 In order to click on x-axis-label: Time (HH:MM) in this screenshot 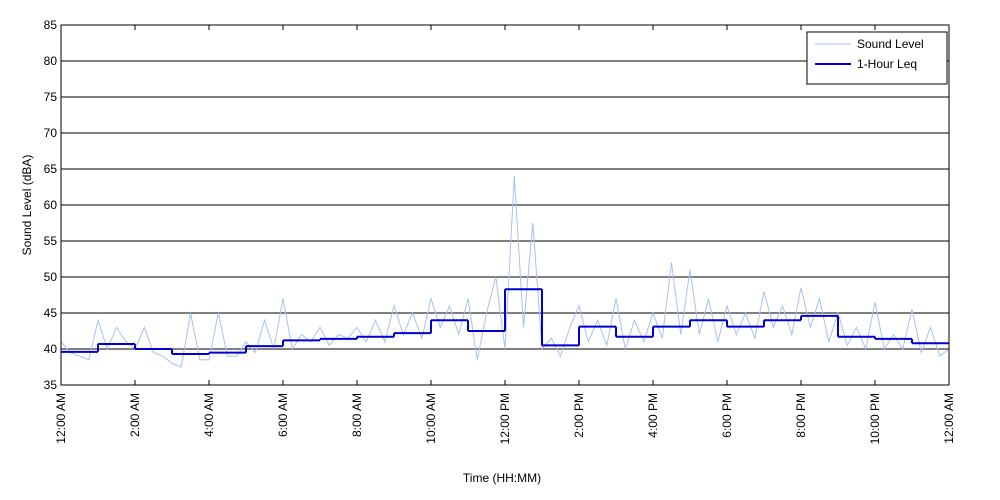, I will do `click(502, 478)`.